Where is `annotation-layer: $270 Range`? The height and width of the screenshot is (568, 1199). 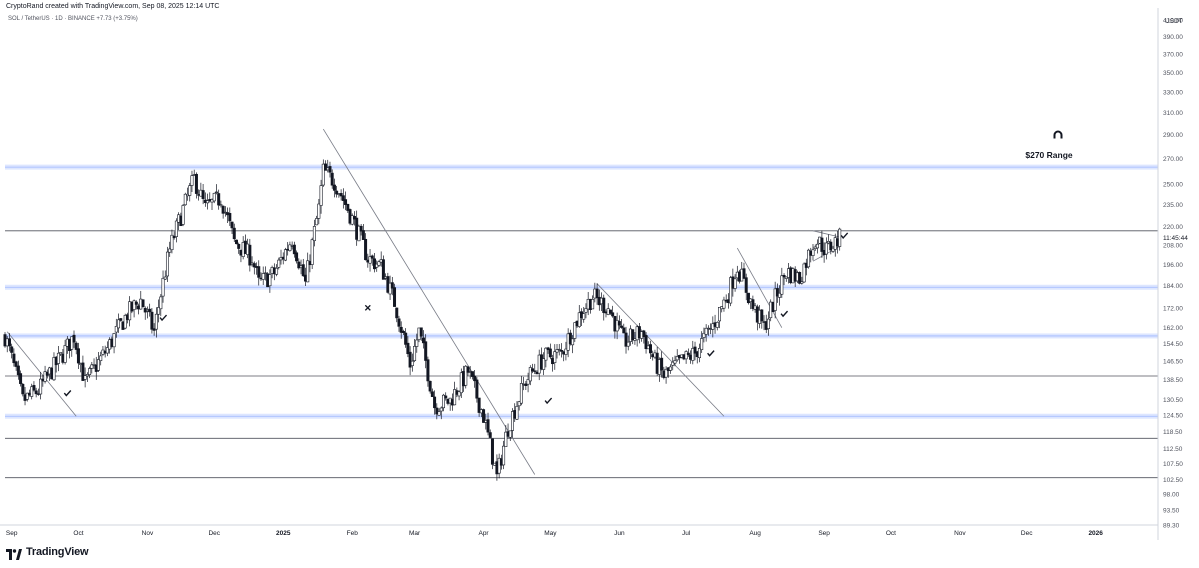 annotation-layer: $270 Range is located at coordinates (1049, 145).